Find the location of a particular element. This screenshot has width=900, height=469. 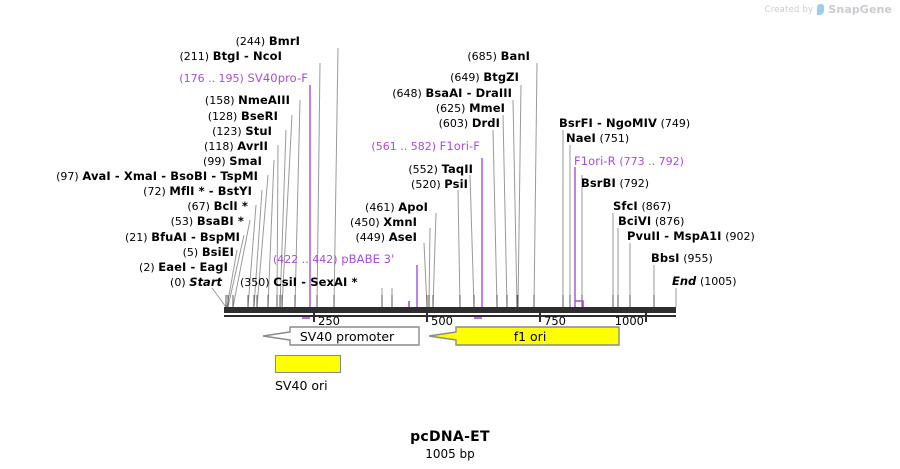

label-bani: (685) BanI is located at coordinates (498, 56).